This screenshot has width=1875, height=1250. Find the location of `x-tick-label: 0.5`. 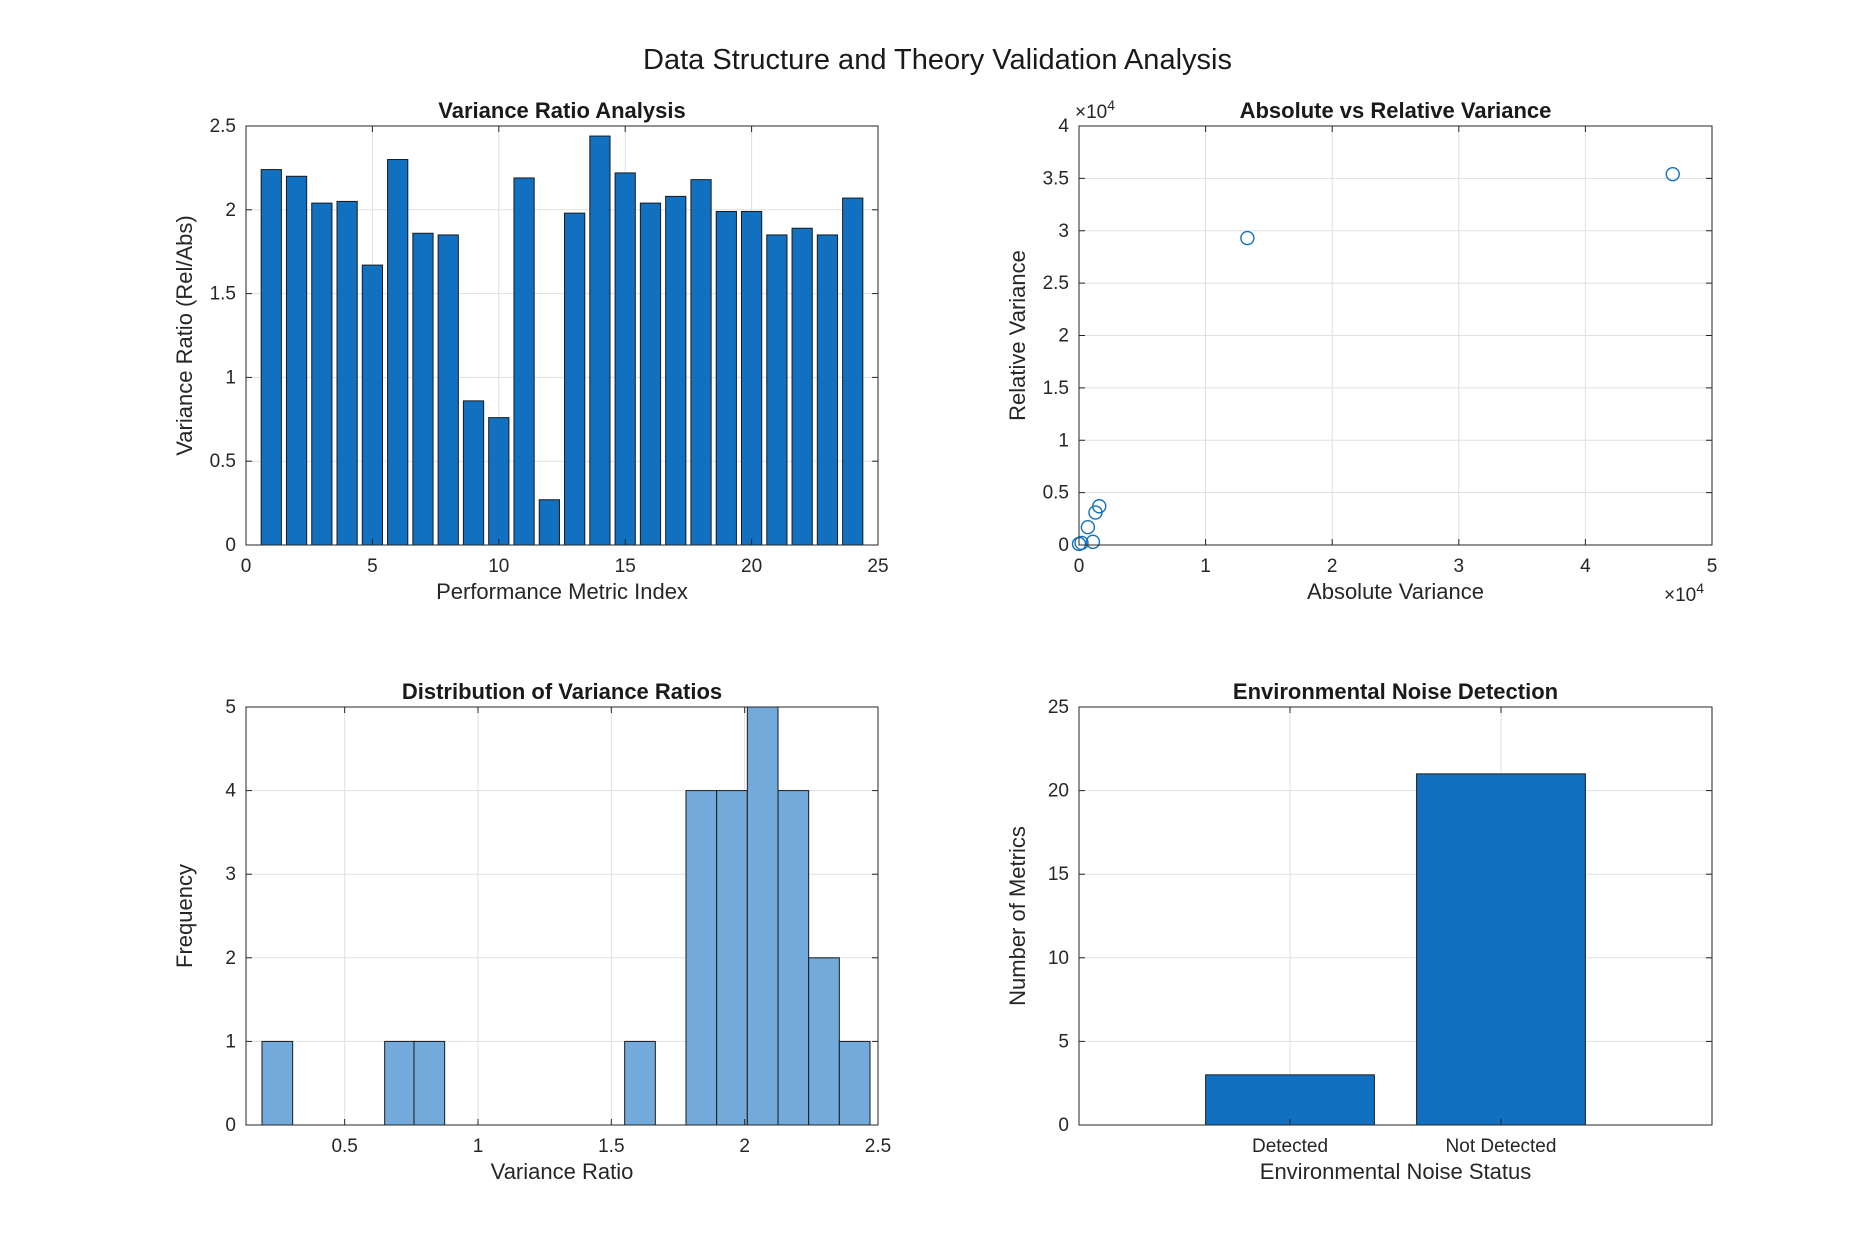

x-tick-label: 0.5 is located at coordinates (344, 1146).